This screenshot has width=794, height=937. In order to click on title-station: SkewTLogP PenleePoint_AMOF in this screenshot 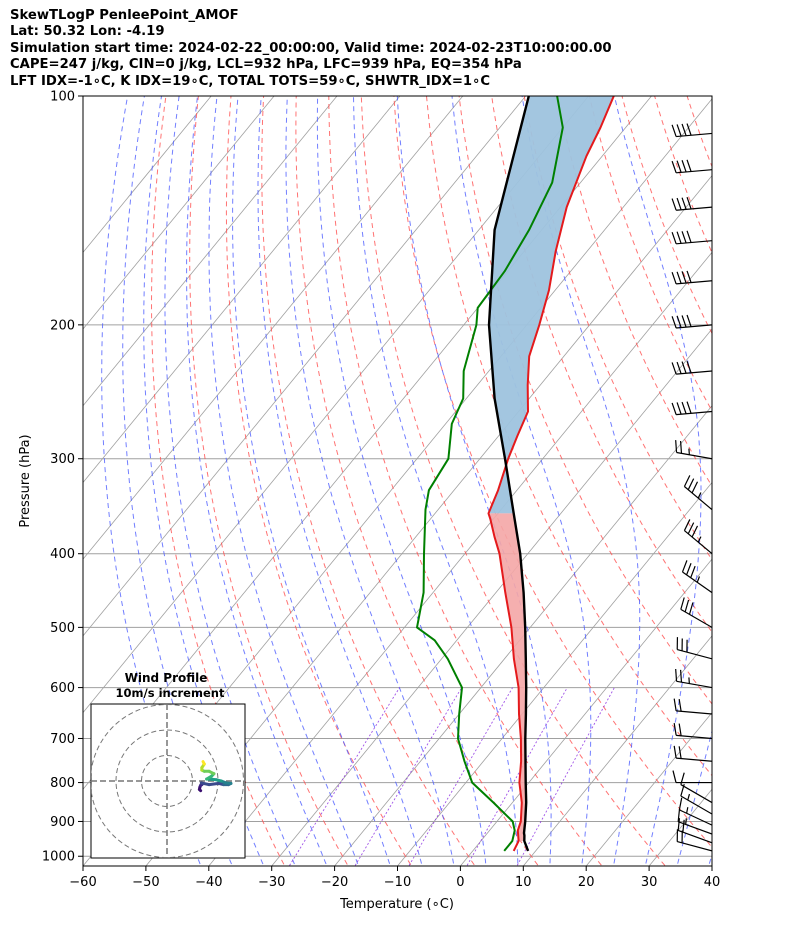, I will do `click(124, 15)`.